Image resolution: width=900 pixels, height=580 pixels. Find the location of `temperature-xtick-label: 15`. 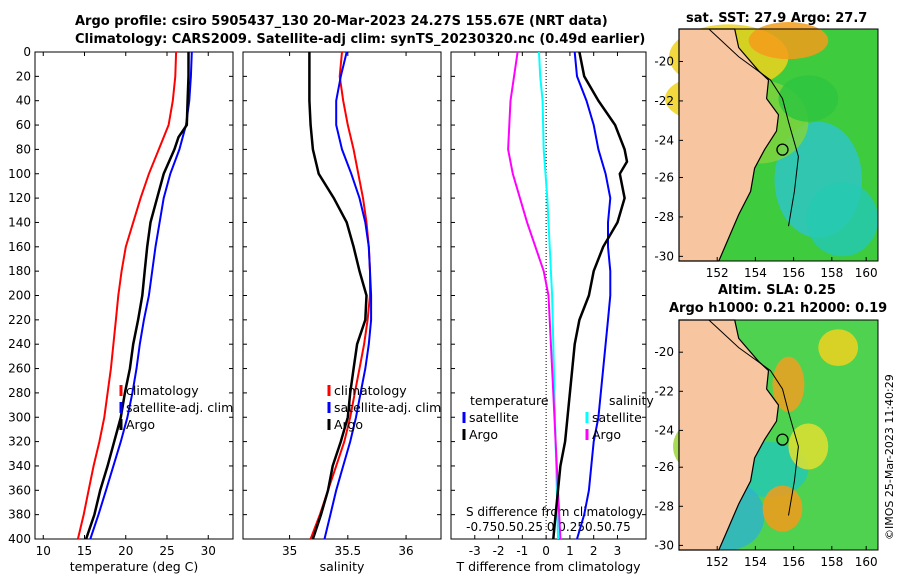

temperature-xtick-label: 15 is located at coordinates (84, 551).